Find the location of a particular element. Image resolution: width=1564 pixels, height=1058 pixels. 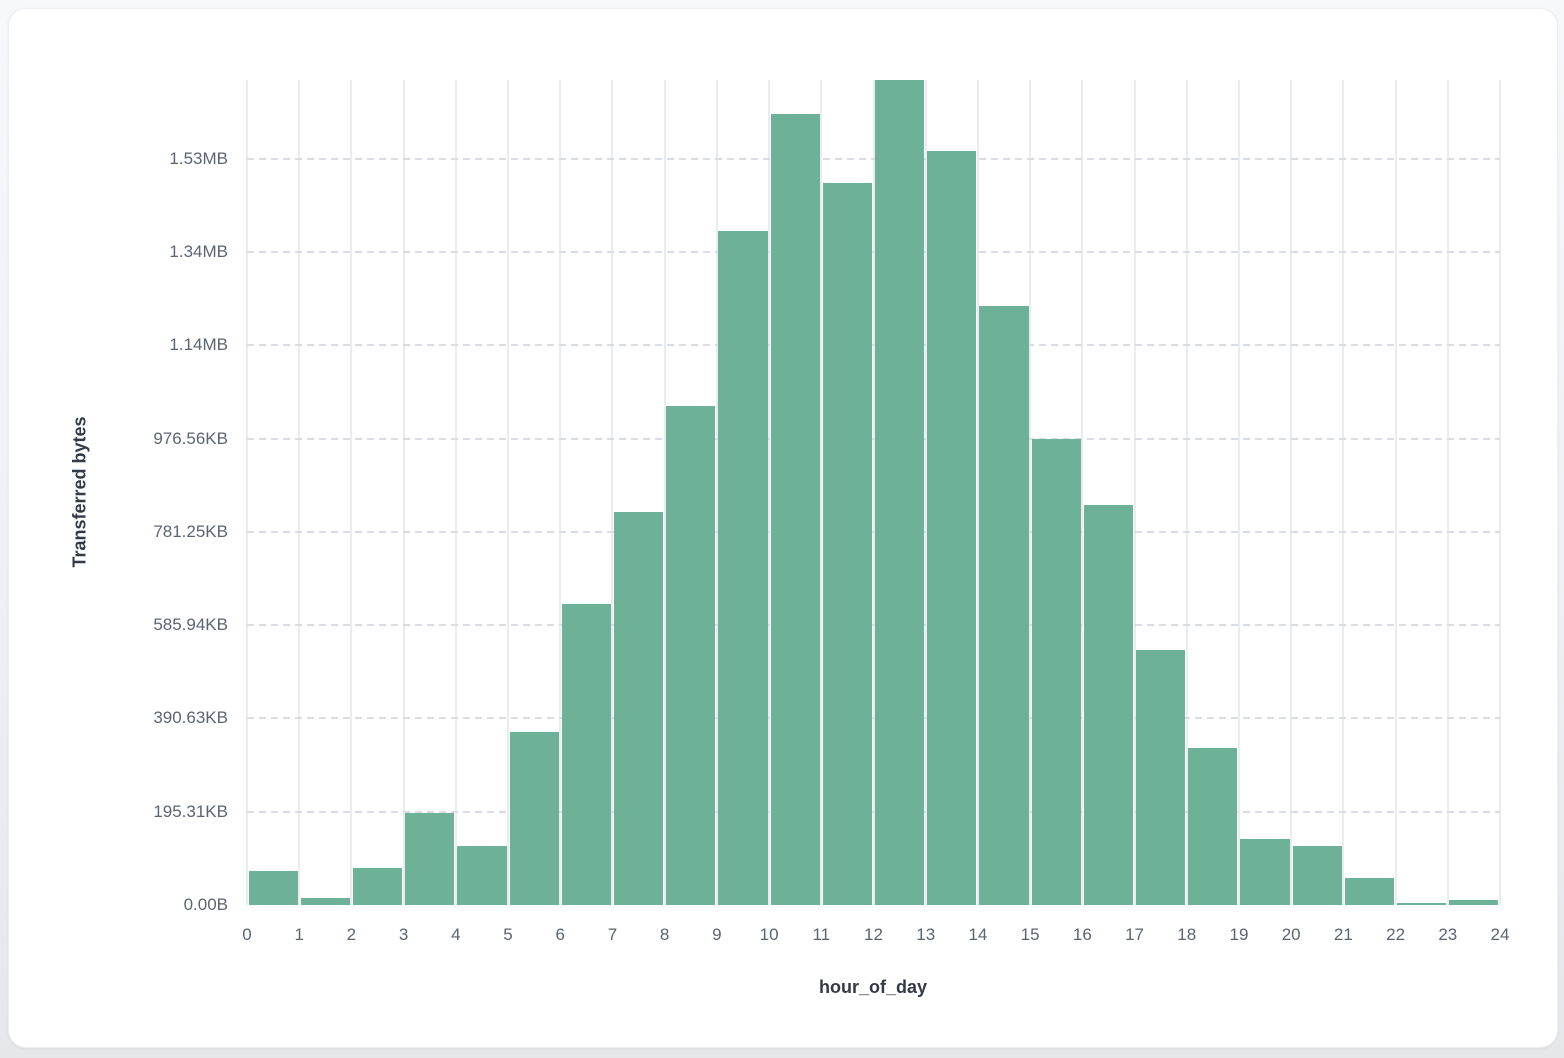

y-tick-label: 0.00B is located at coordinates (205, 904).